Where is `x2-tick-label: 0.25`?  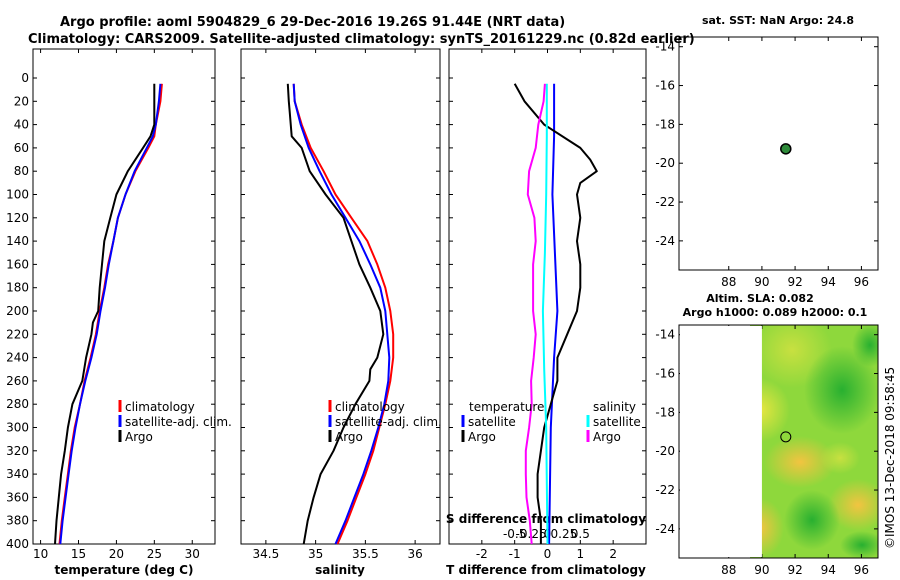
x2-tick-label: 0.25 is located at coordinates (564, 534).